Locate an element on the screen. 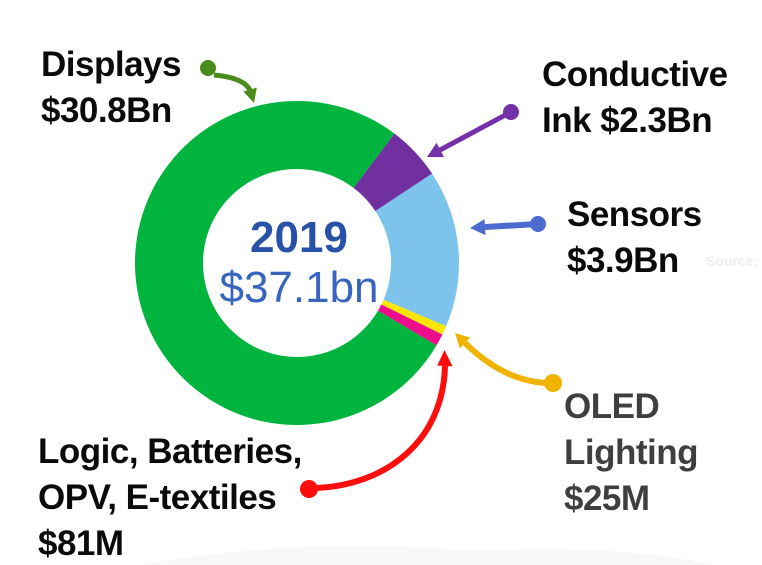 Image resolution: width=762 pixels, height=565 pixels. donut-slice-conductive-ink is located at coordinates (393, 172).